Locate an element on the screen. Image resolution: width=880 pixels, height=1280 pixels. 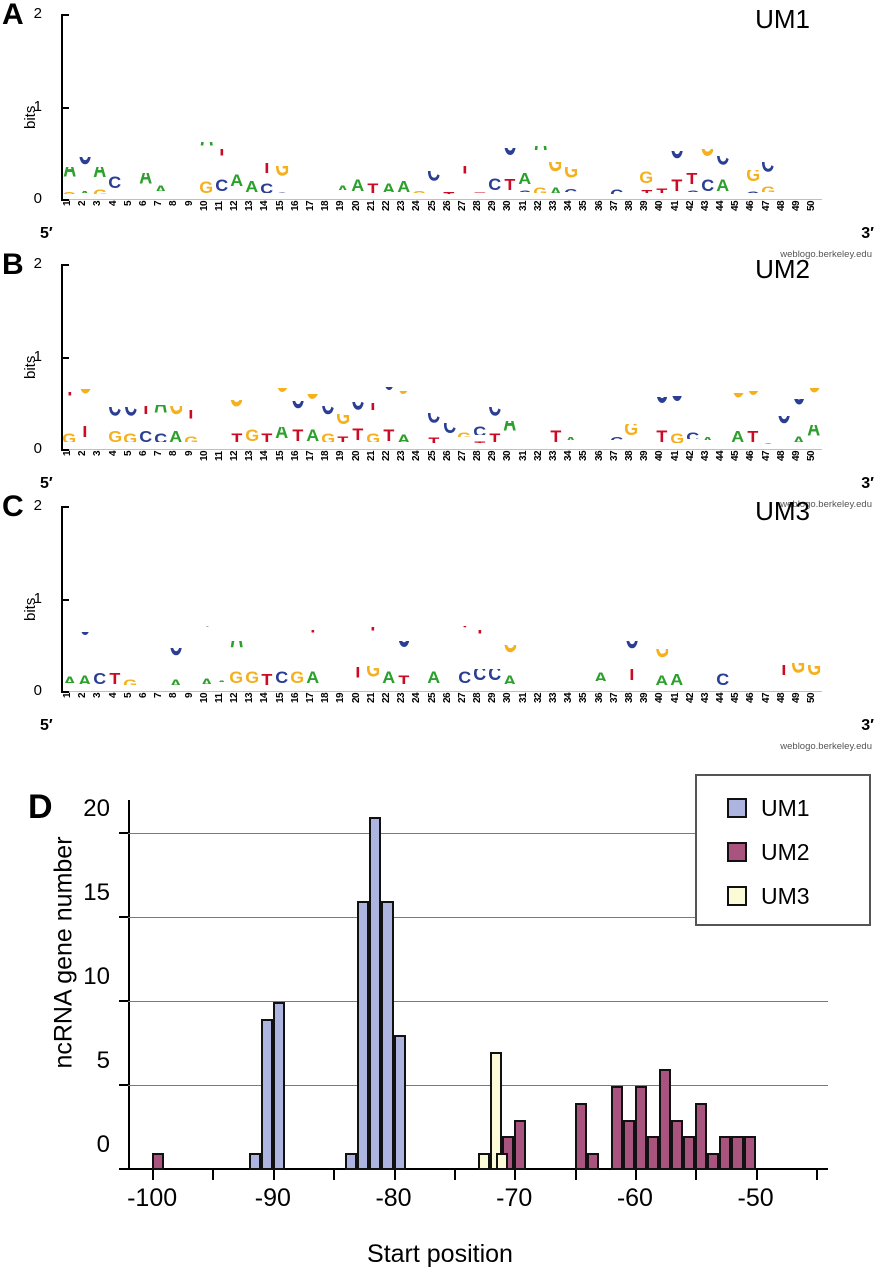
position-number: 49 is located at coordinates (796, 206).